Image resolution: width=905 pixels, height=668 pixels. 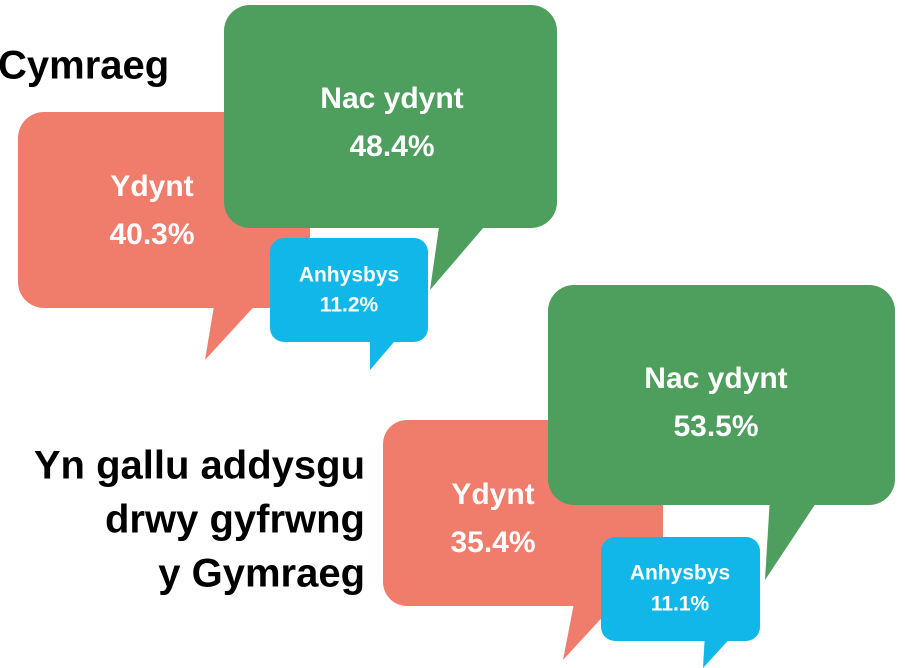 I want to click on bubble-value: 11.1%, so click(x=680, y=604).